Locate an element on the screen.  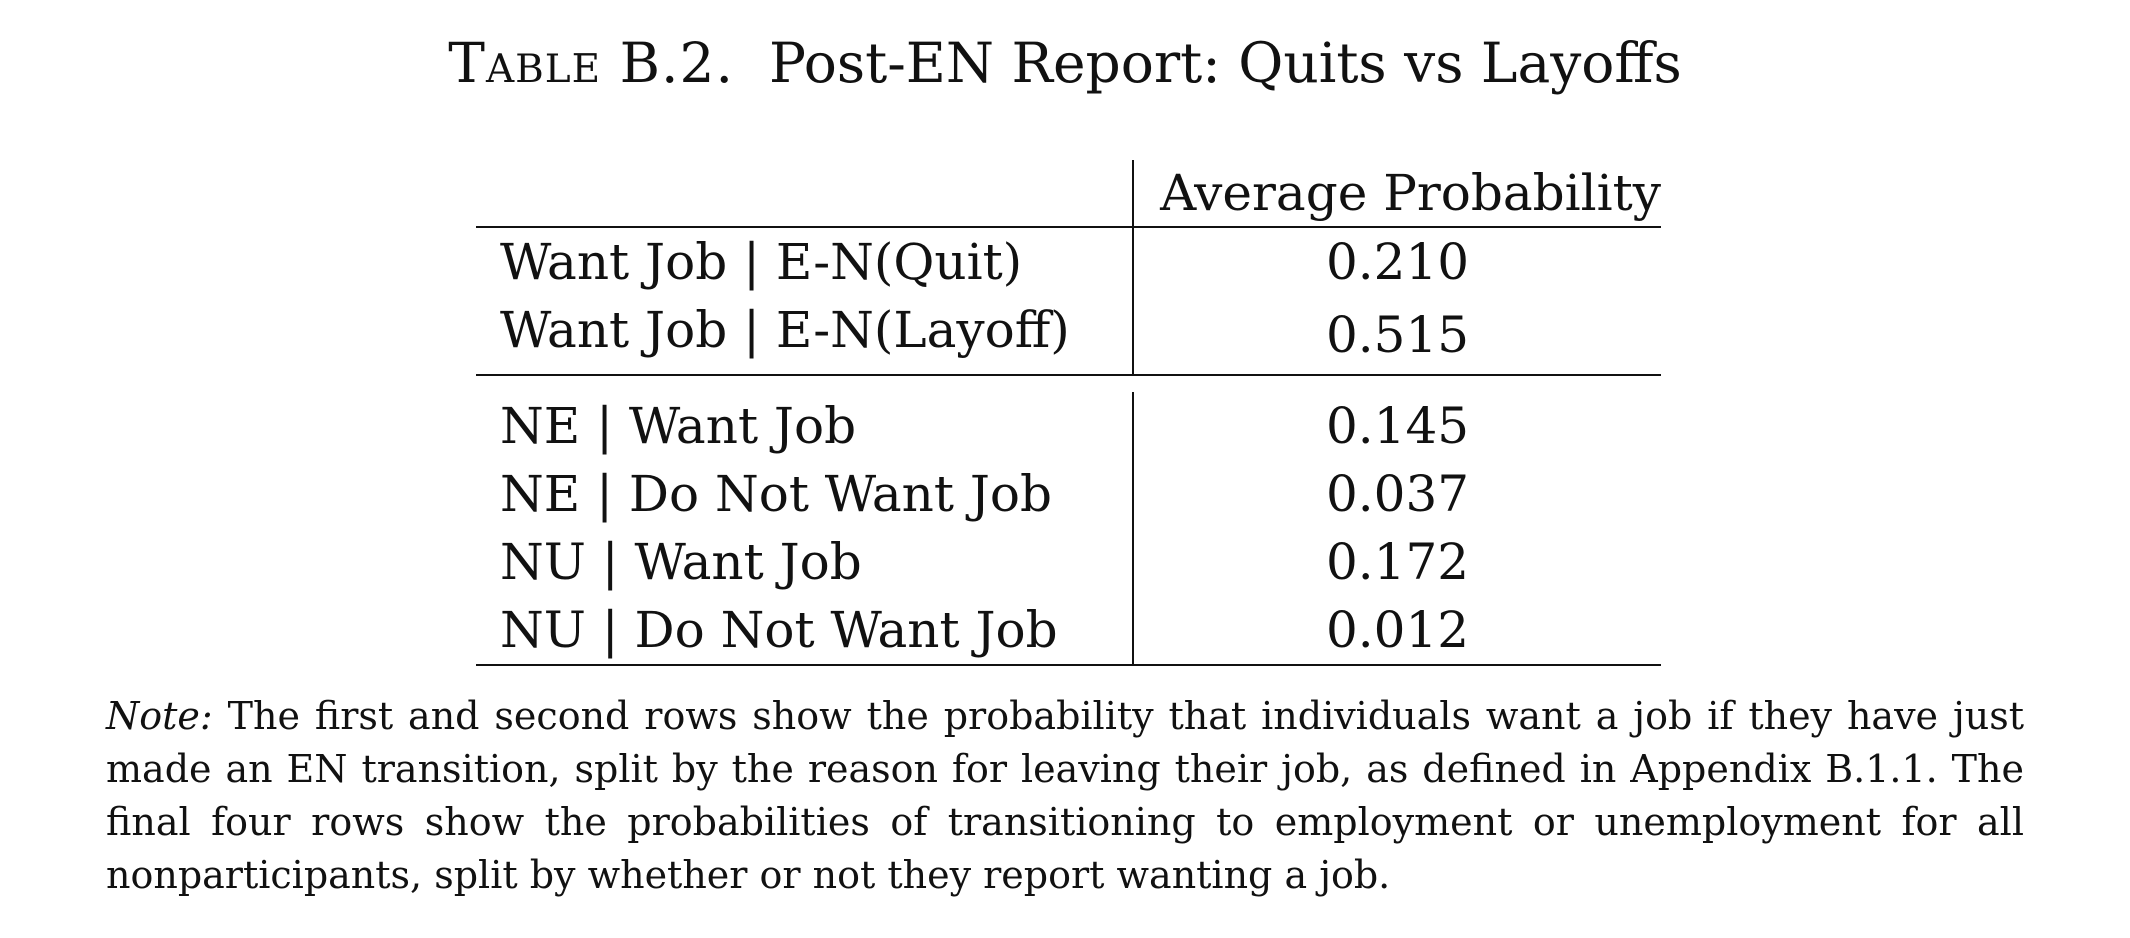
table-row: NU | Do Not Want Job 0.012 is located at coordinates (1068, 630).